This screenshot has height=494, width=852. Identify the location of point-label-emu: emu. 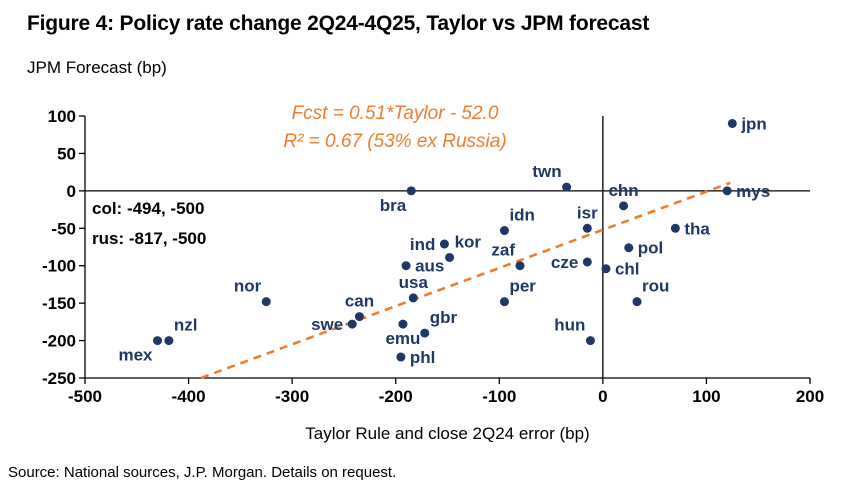
(402, 338).